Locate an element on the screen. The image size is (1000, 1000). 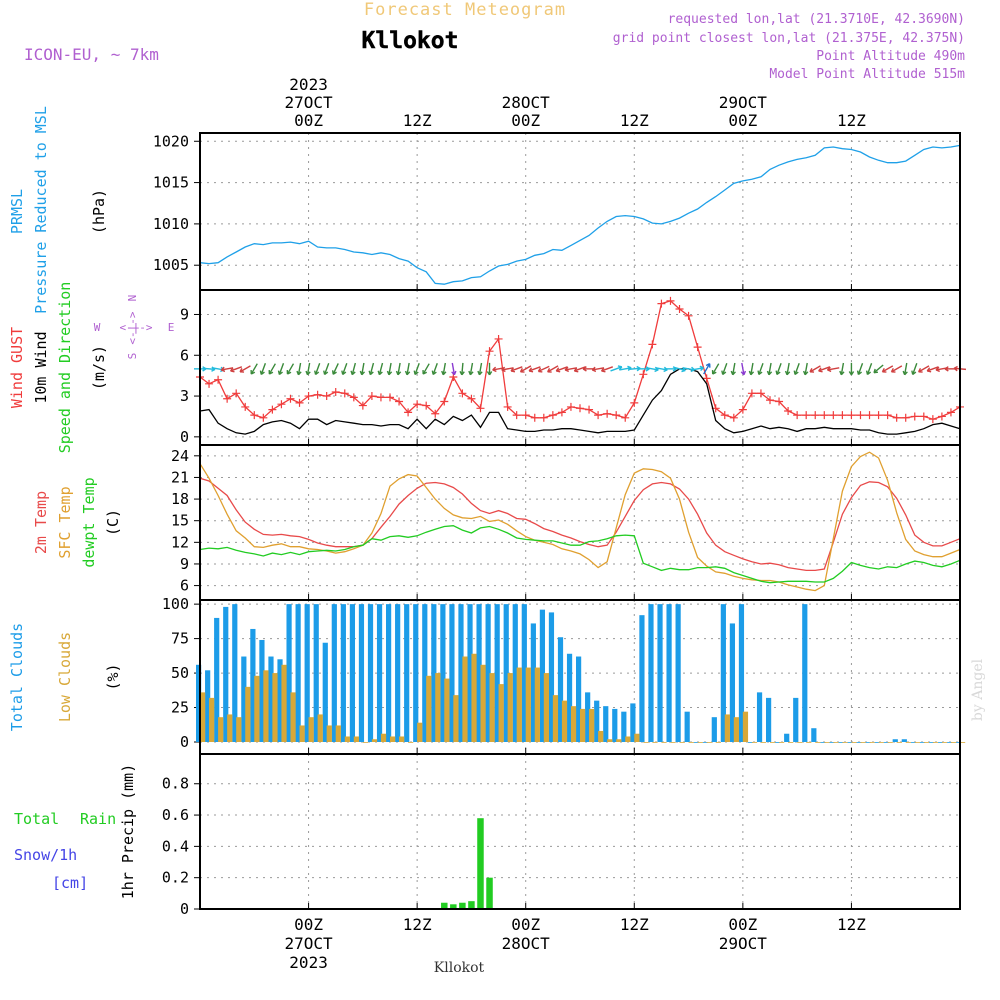
legend-snow: Snow/1h is located at coordinates (45, 855).